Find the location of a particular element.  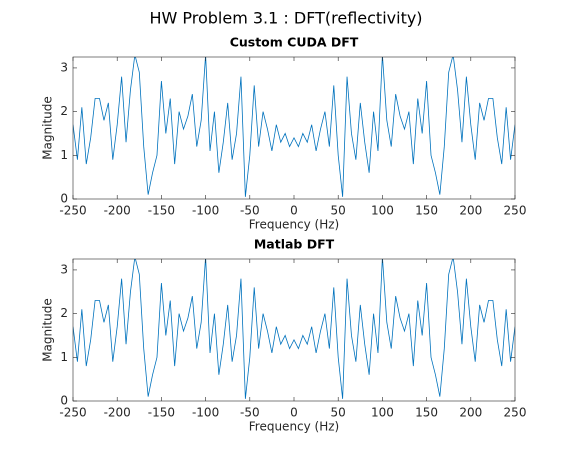

axes-title: Matlab DFT is located at coordinates (294, 244).